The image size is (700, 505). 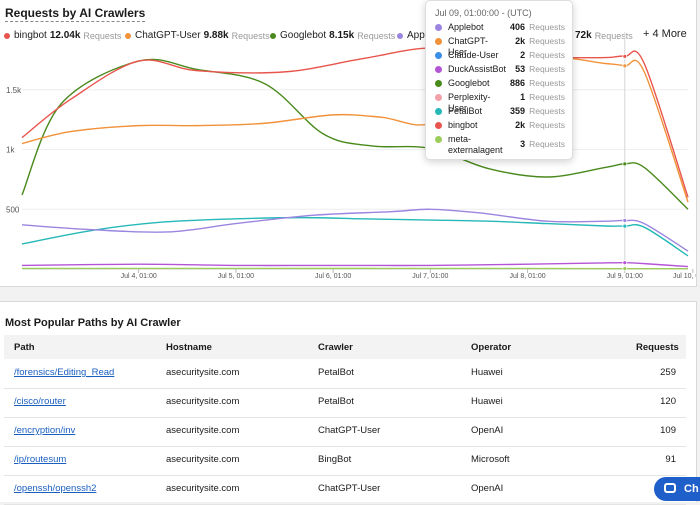 What do you see at coordinates (668, 430) in the screenshot?
I see `requests-cell: 109` at bounding box center [668, 430].